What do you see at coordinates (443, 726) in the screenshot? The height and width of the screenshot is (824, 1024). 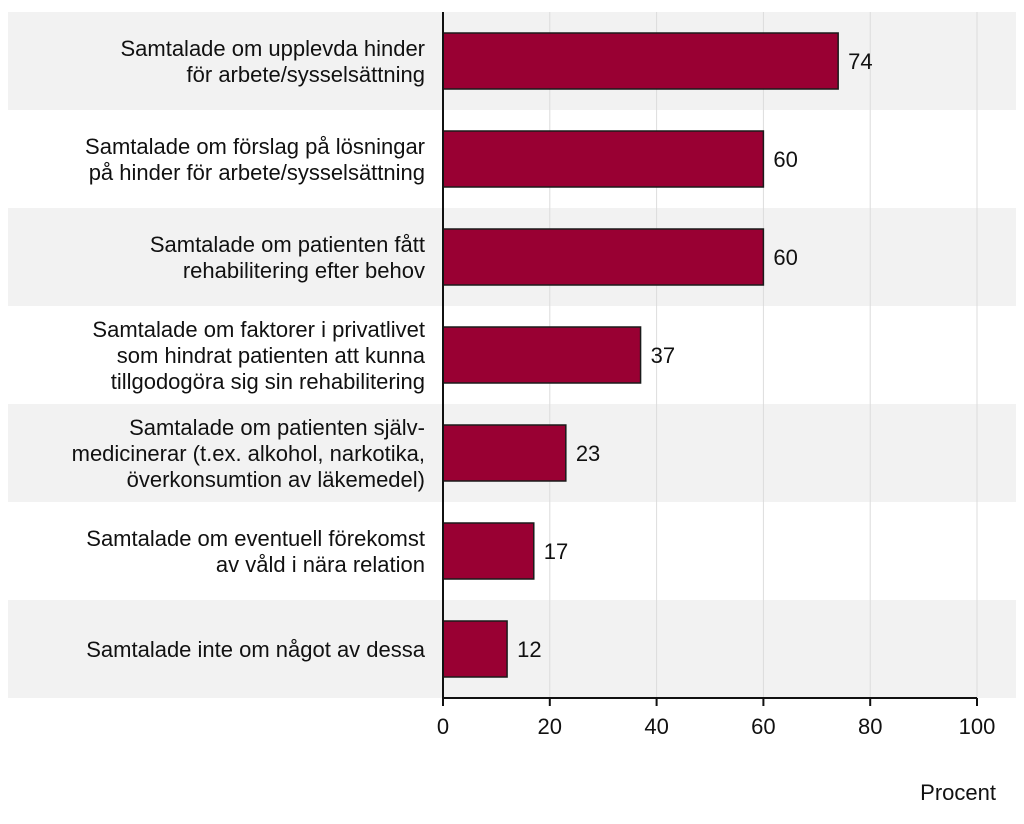 I see `x-tick-label: 0` at bounding box center [443, 726].